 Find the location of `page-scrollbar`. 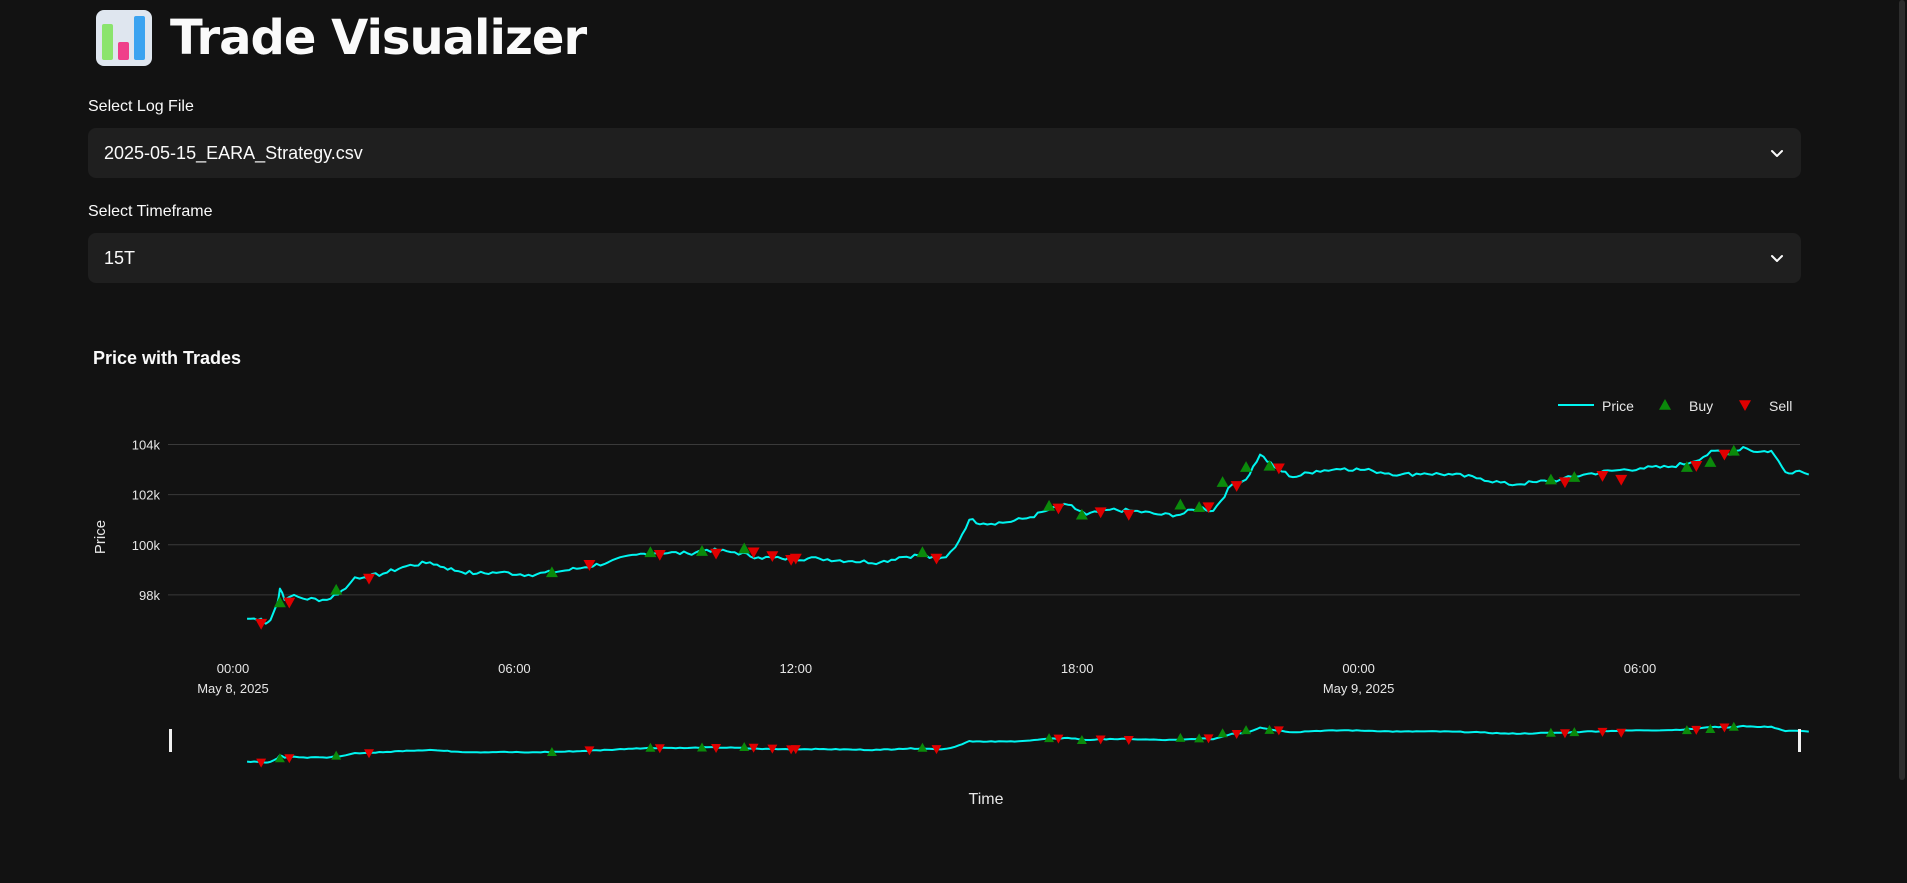

page-scrollbar is located at coordinates (1902, 390).